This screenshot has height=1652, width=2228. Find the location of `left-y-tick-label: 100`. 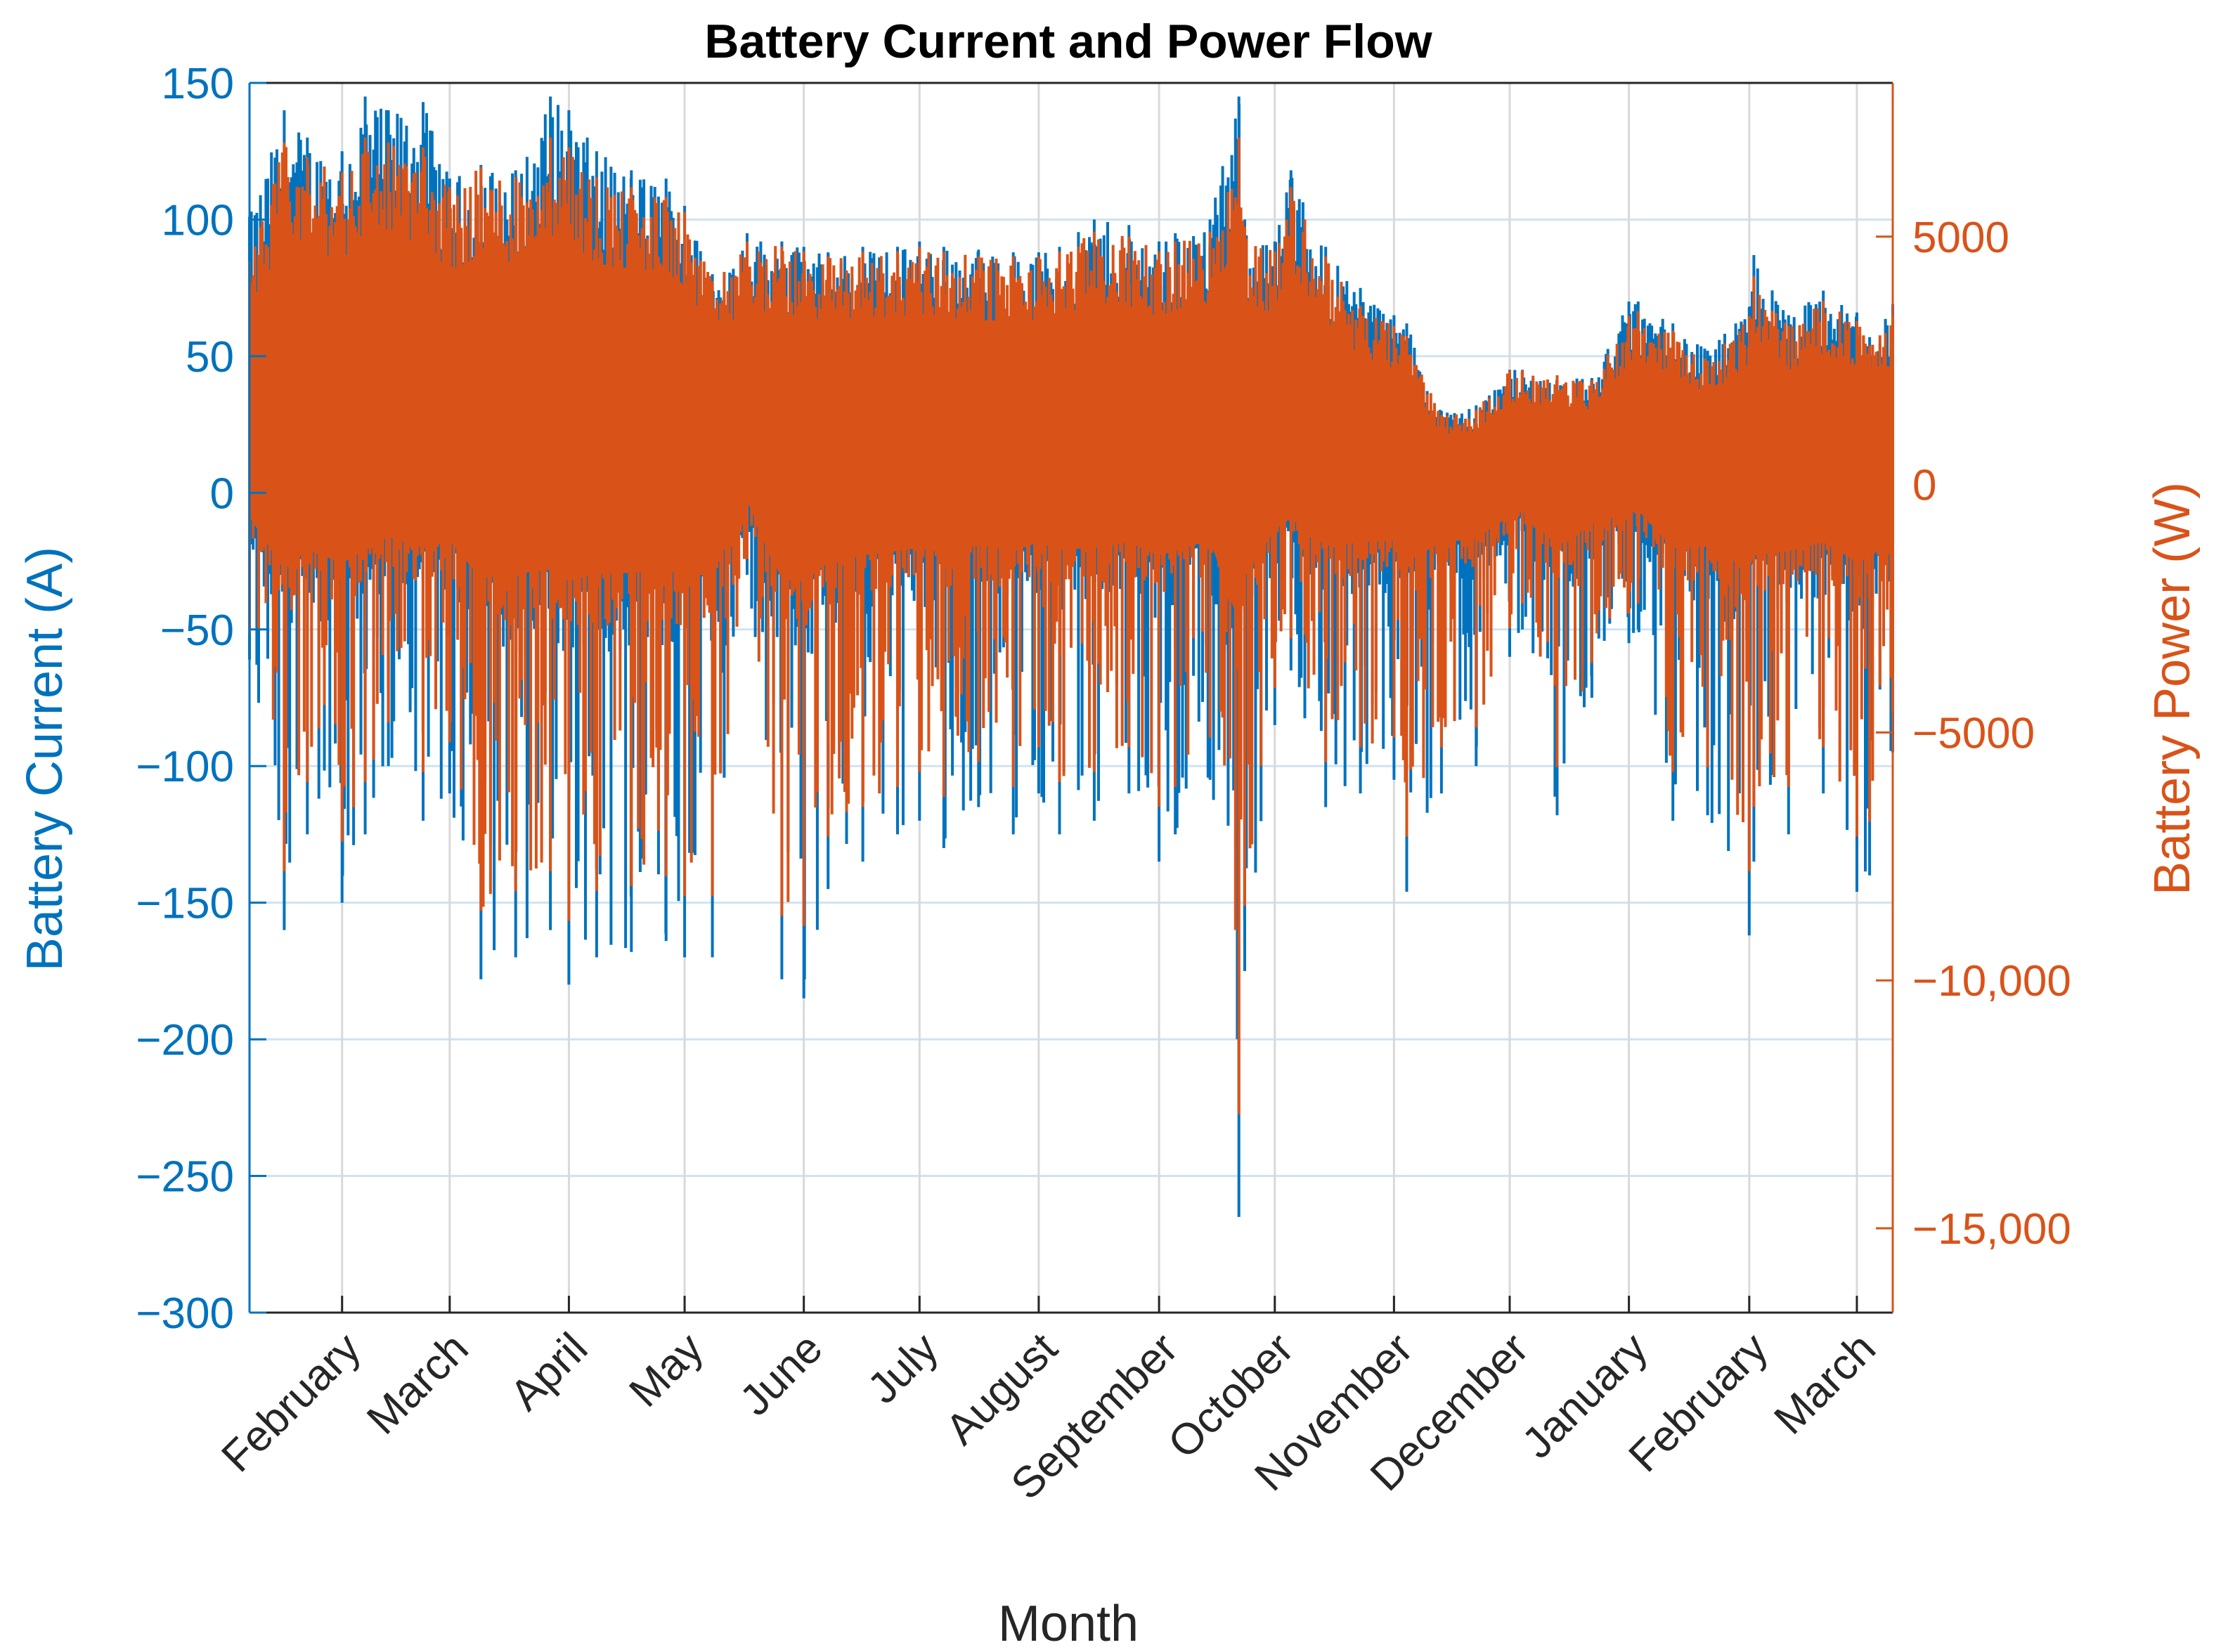

left-y-tick-label: 100 is located at coordinates (198, 220).